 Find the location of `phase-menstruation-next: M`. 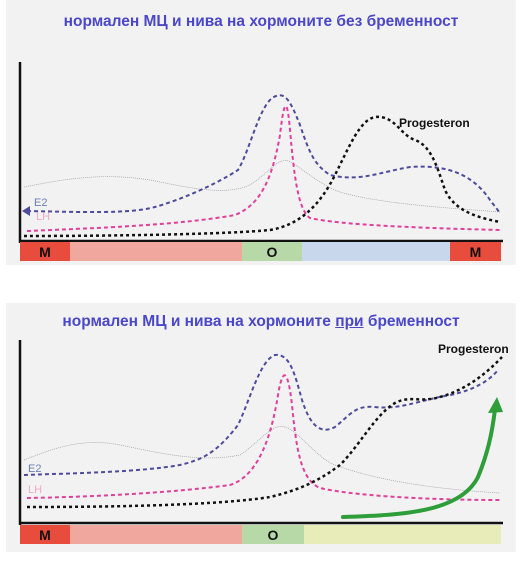

phase-menstruation-next: M is located at coordinates (475, 251).